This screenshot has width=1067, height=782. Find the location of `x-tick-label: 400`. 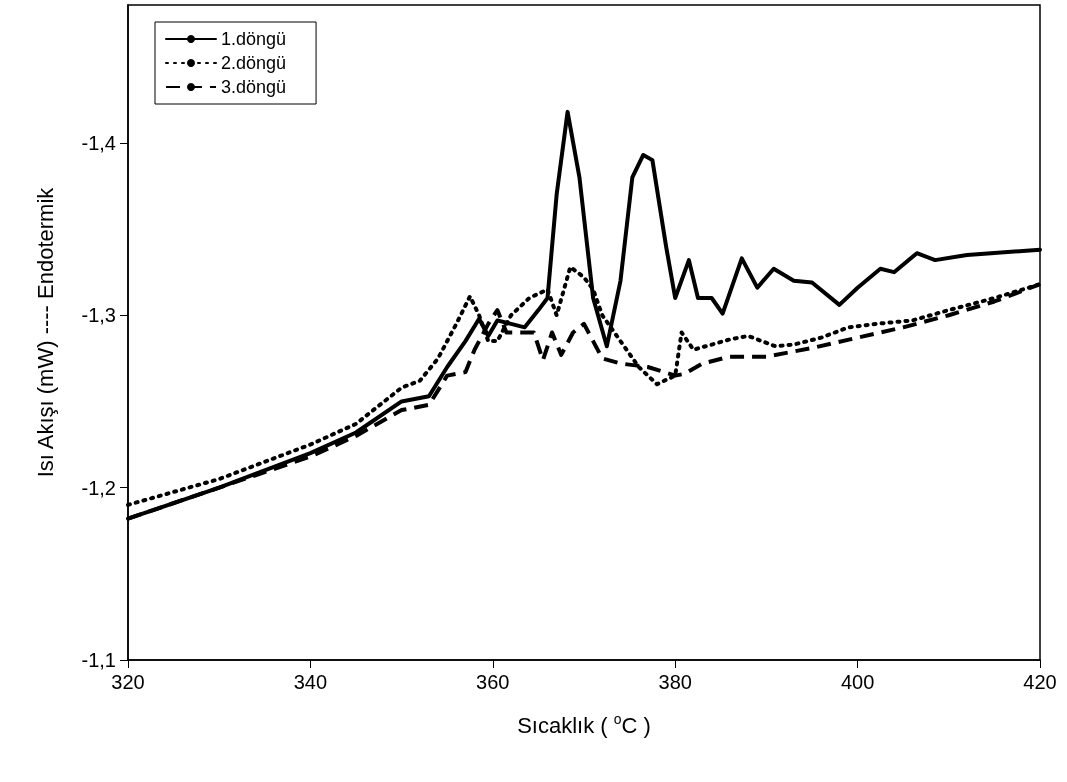

x-tick-label: 400 is located at coordinates (857, 682).